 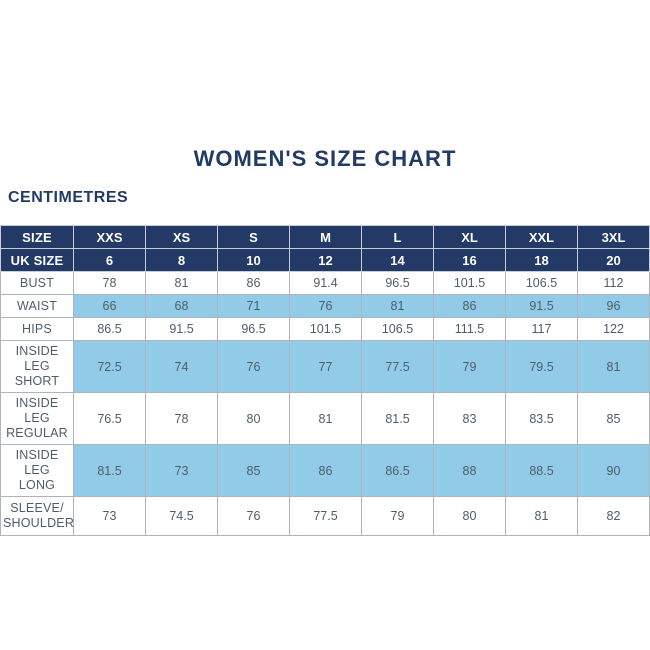 I want to click on table-row: HIPS 86.5 91.5 96.5 101.5 106.5 111.5 117 122, so click(x=325, y=329).